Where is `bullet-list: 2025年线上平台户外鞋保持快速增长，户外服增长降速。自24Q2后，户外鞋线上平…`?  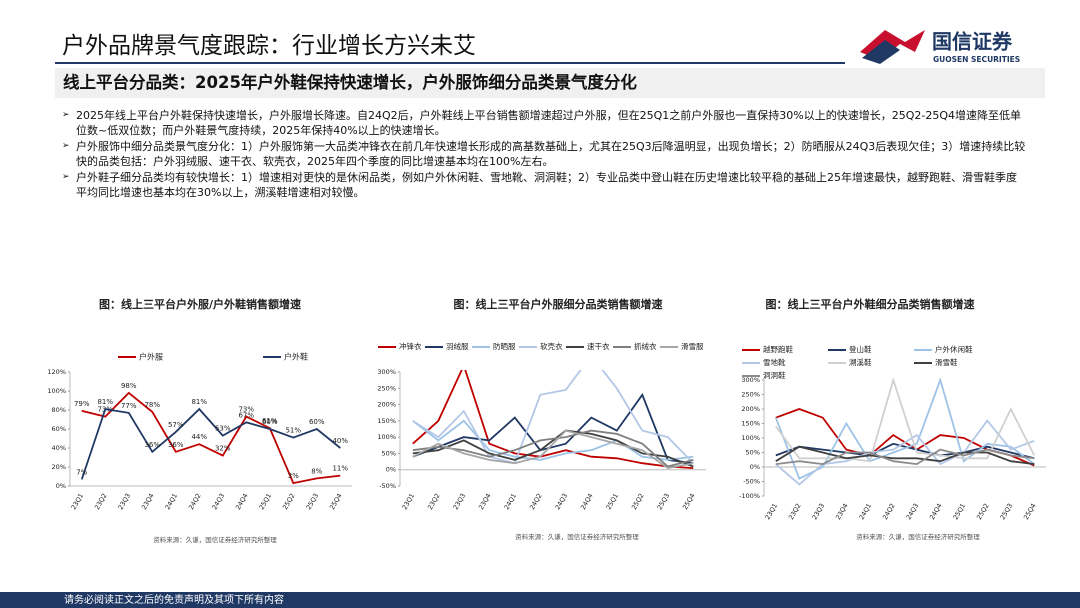 bullet-list: 2025年线上平台户外鞋保持快速增长，户外服增长降速。自24Q2后，户外鞋线上平… is located at coordinates (544, 154).